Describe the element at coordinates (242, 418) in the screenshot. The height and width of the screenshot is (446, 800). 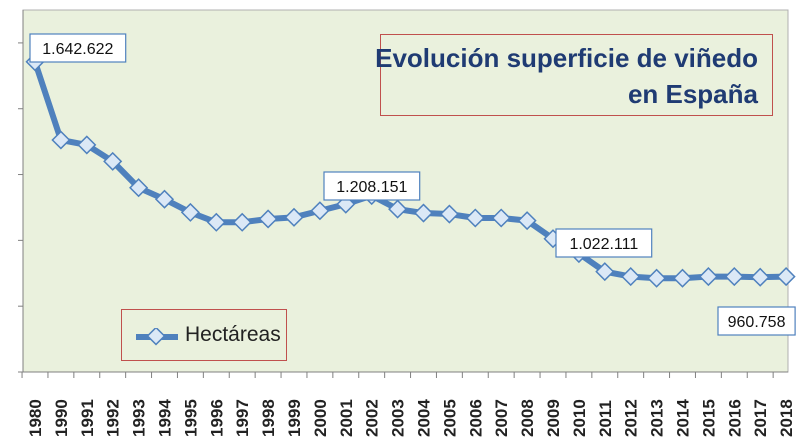
I see `x-tick-label: 1997` at that location.